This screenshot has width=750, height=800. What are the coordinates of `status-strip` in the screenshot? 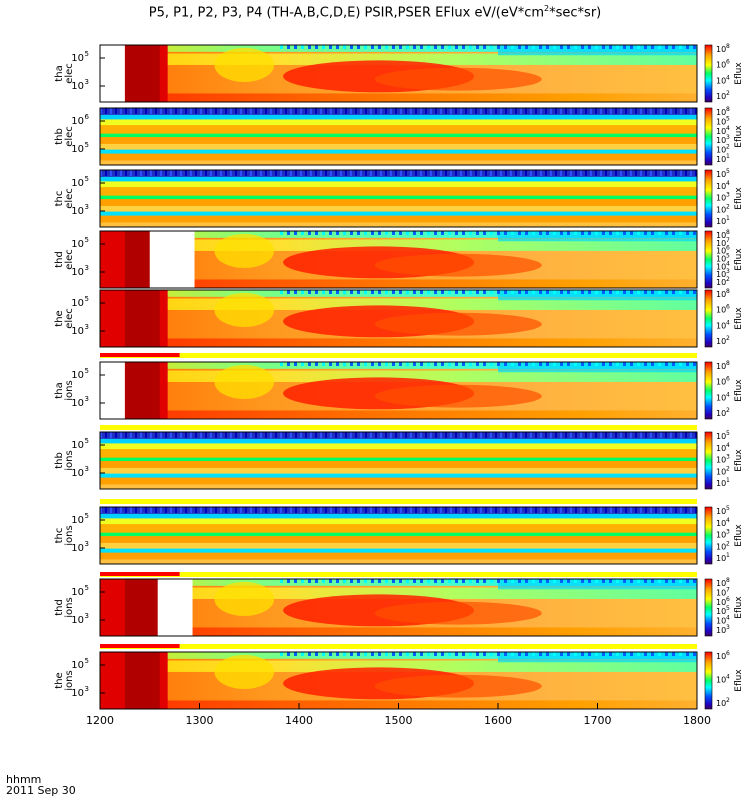 It's located at (398, 427).